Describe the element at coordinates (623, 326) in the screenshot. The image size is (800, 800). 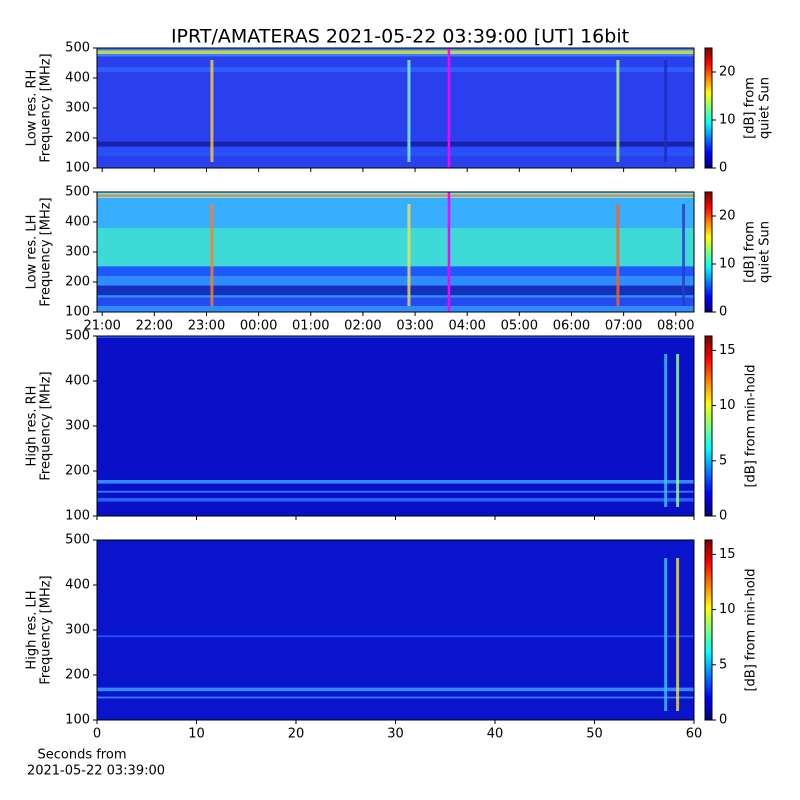
I see `x-tick-label: 07:00` at that location.